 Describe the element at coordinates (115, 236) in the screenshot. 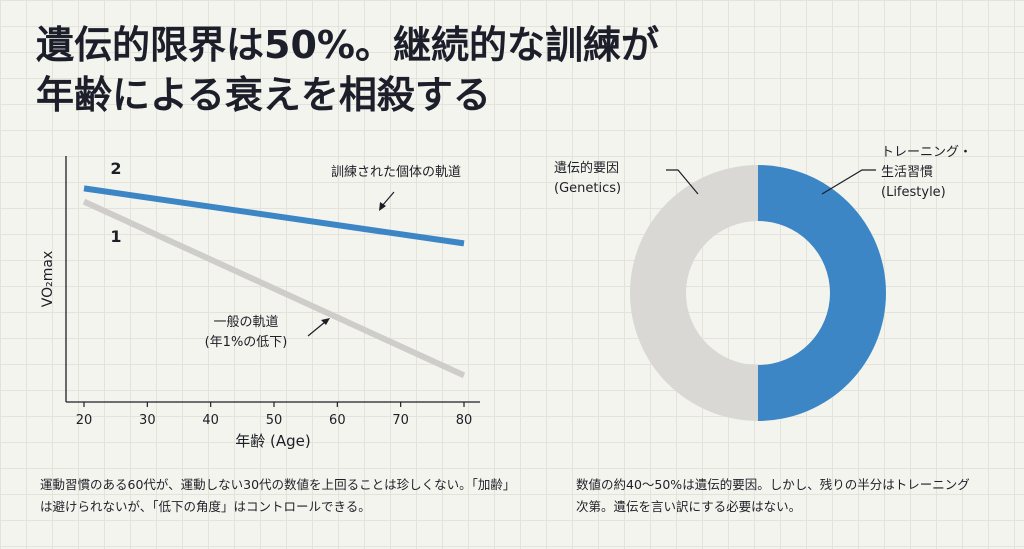

I see `series-1-number: 1` at that location.